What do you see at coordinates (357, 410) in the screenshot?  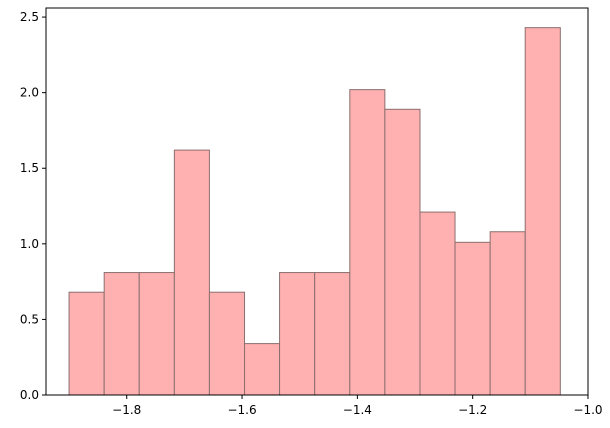 I see `x-tick-label: −1.4` at bounding box center [357, 410].